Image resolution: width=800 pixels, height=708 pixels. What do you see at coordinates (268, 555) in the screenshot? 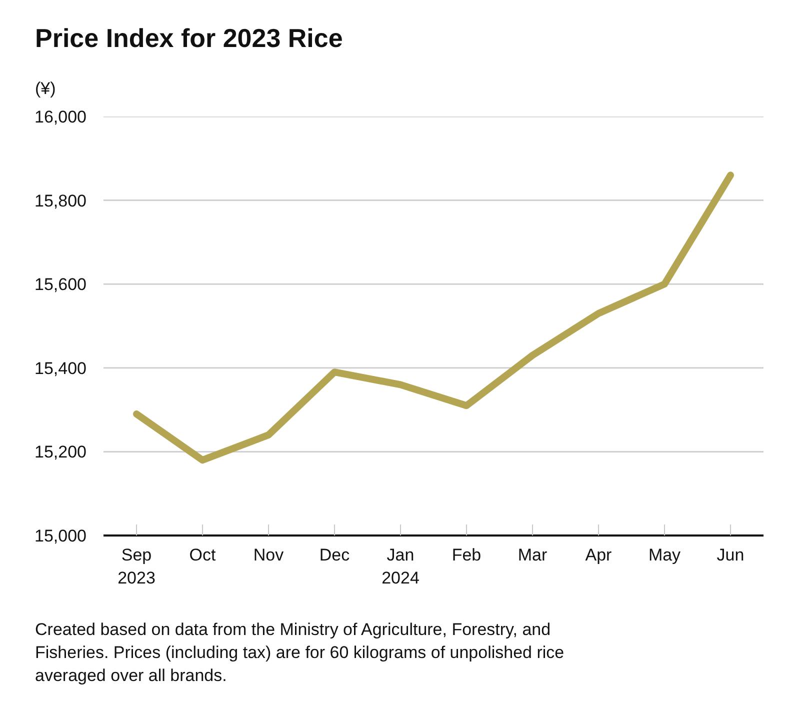
I see `x-tick-label: Nov` at bounding box center [268, 555].